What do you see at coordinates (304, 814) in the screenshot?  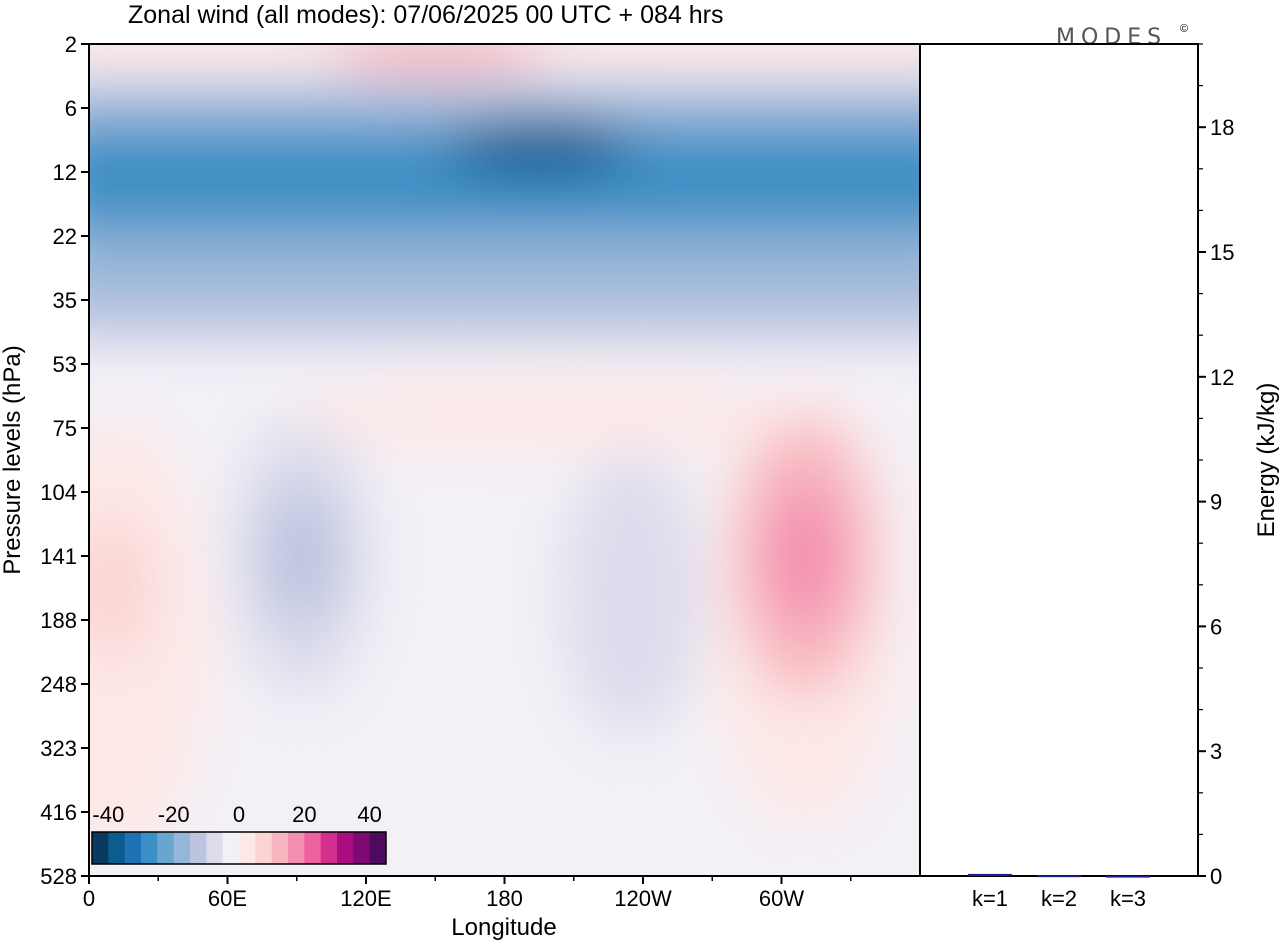 I see `colorbar-tick-label: 20` at bounding box center [304, 814].